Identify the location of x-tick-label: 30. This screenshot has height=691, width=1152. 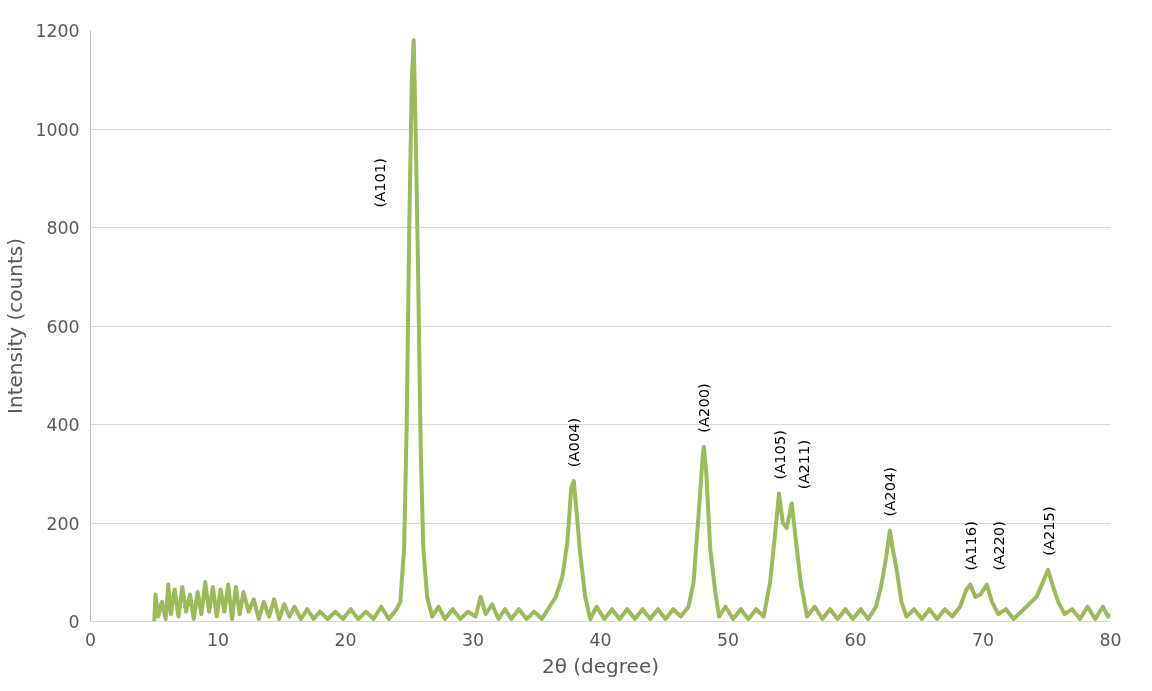
(473, 639).